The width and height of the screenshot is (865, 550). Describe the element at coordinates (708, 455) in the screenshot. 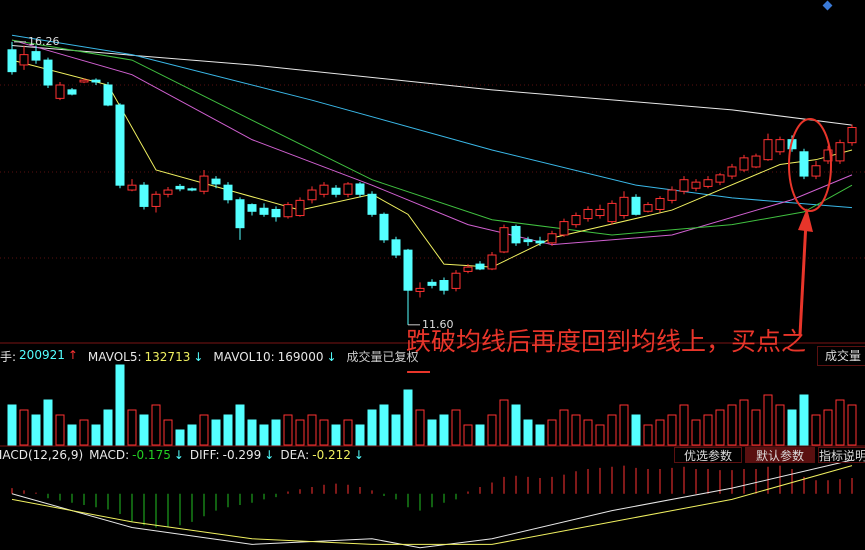

I see `tab-button: 优选参数` at that location.